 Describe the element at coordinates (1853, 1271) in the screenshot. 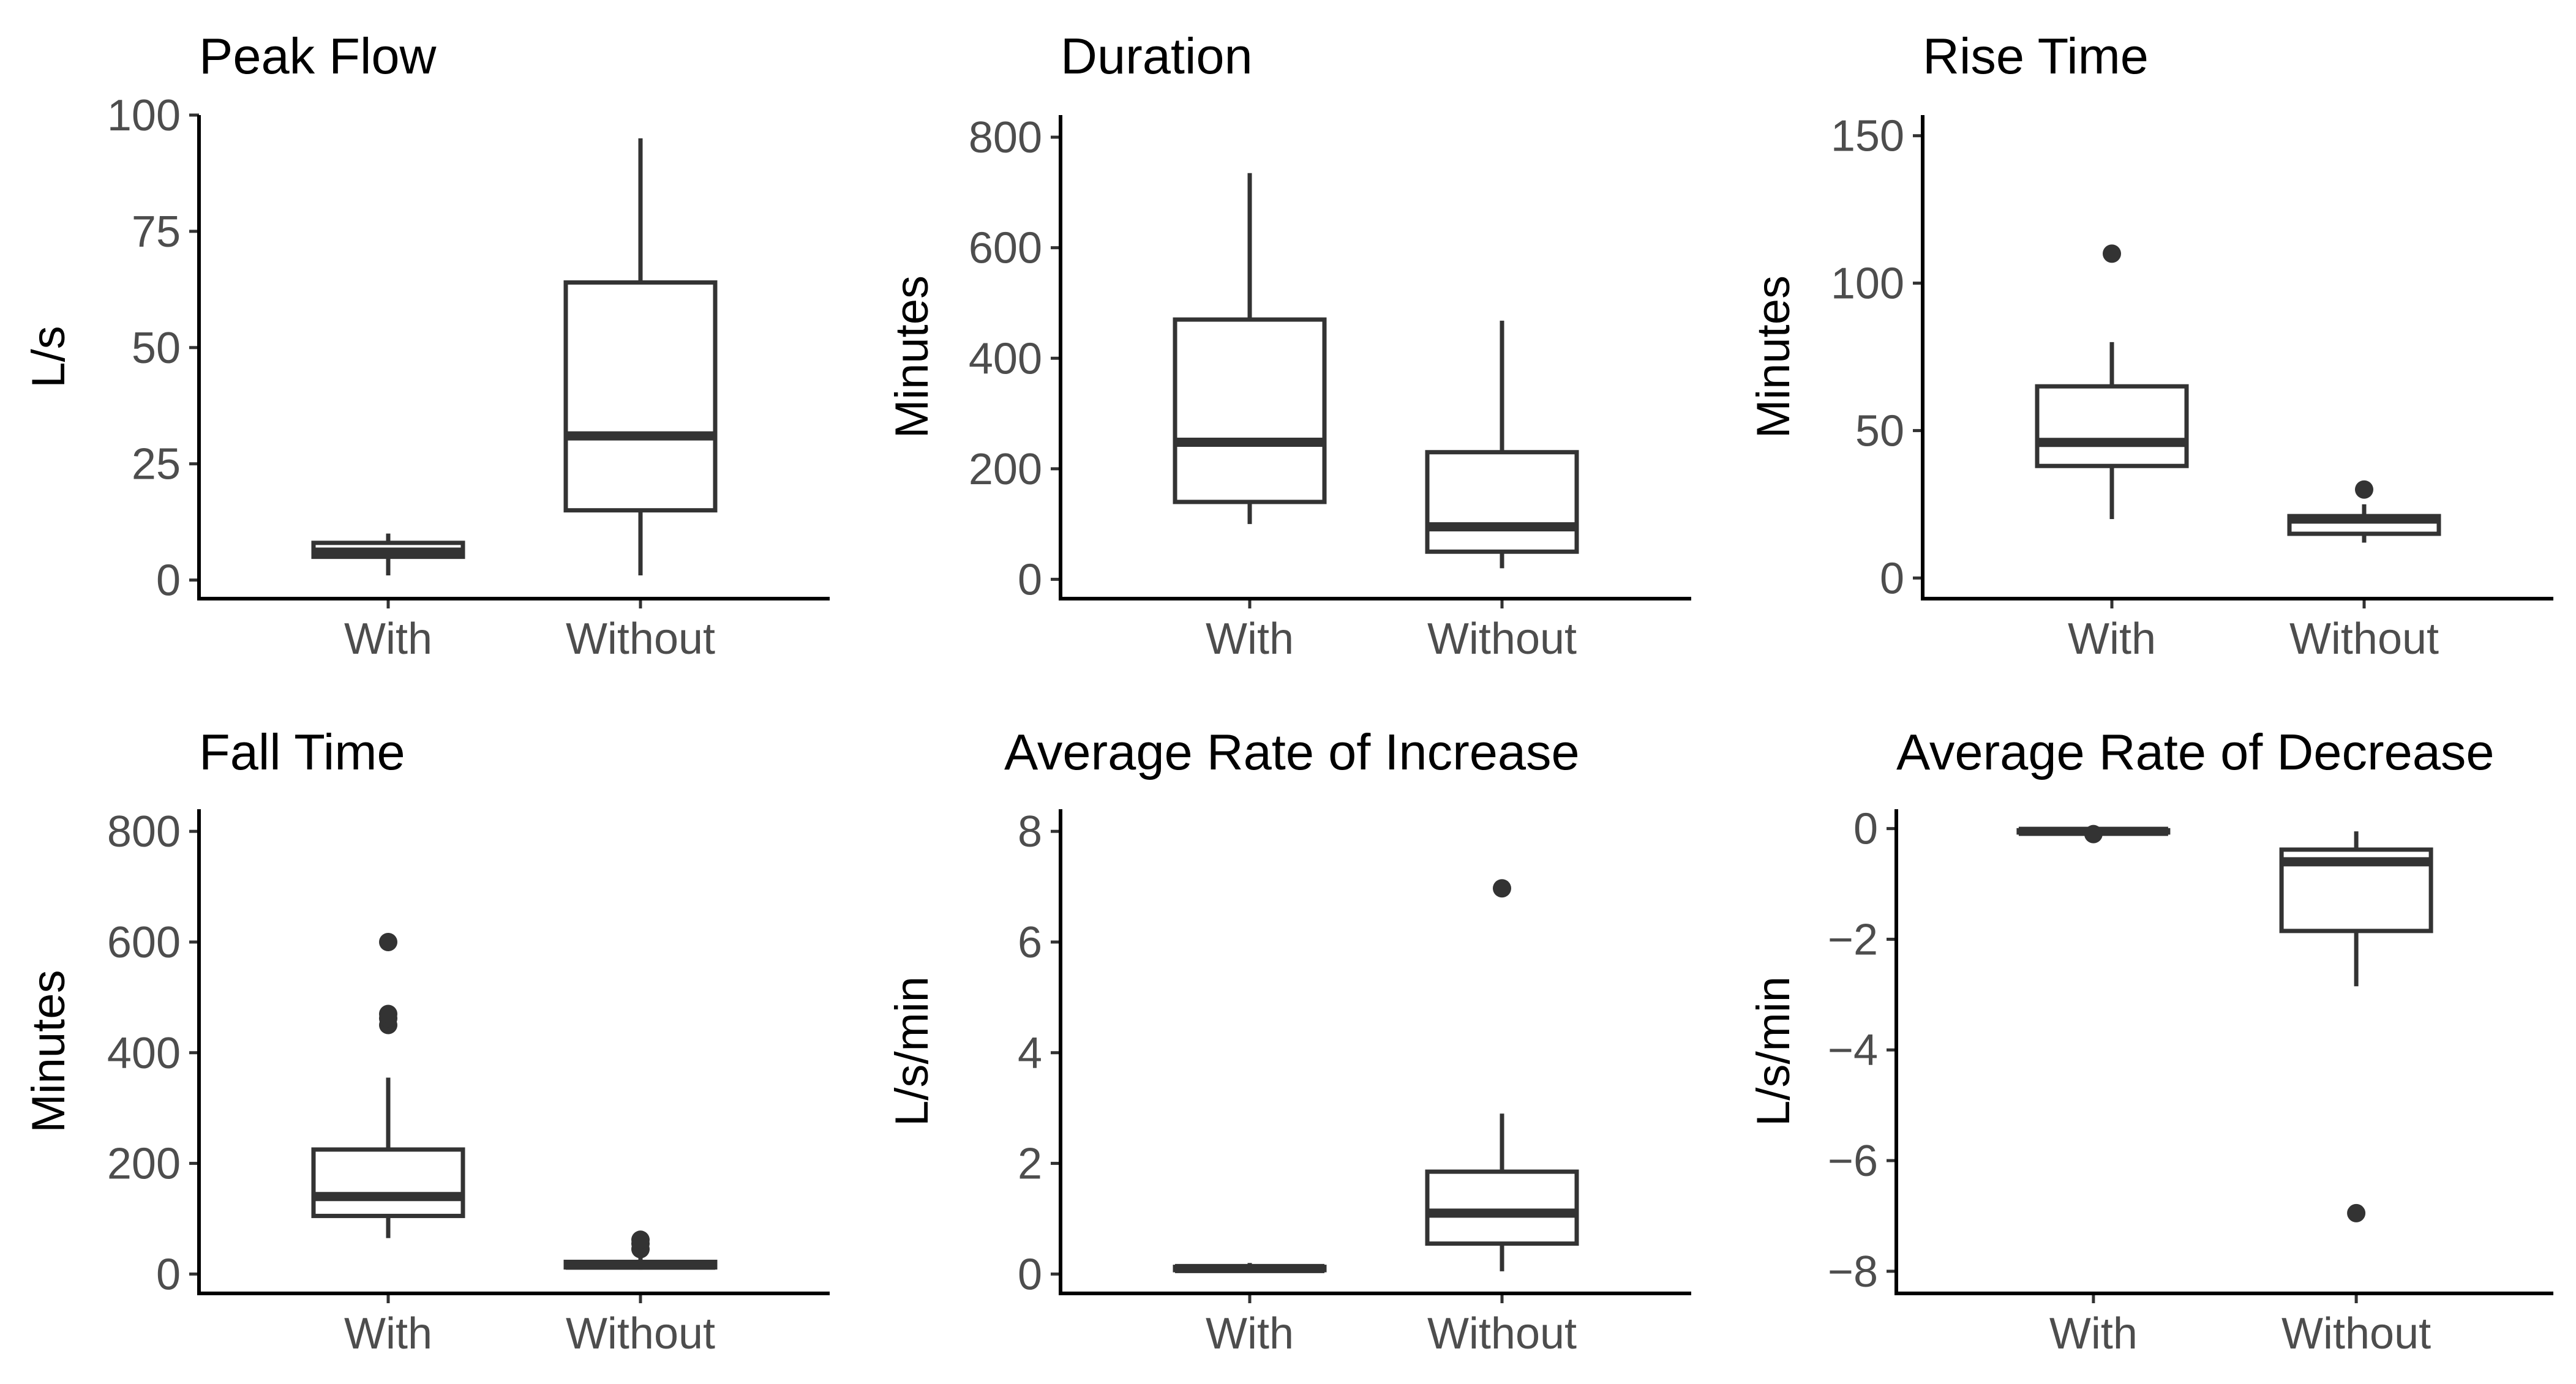

I see `y-tick-label: −8` at that location.